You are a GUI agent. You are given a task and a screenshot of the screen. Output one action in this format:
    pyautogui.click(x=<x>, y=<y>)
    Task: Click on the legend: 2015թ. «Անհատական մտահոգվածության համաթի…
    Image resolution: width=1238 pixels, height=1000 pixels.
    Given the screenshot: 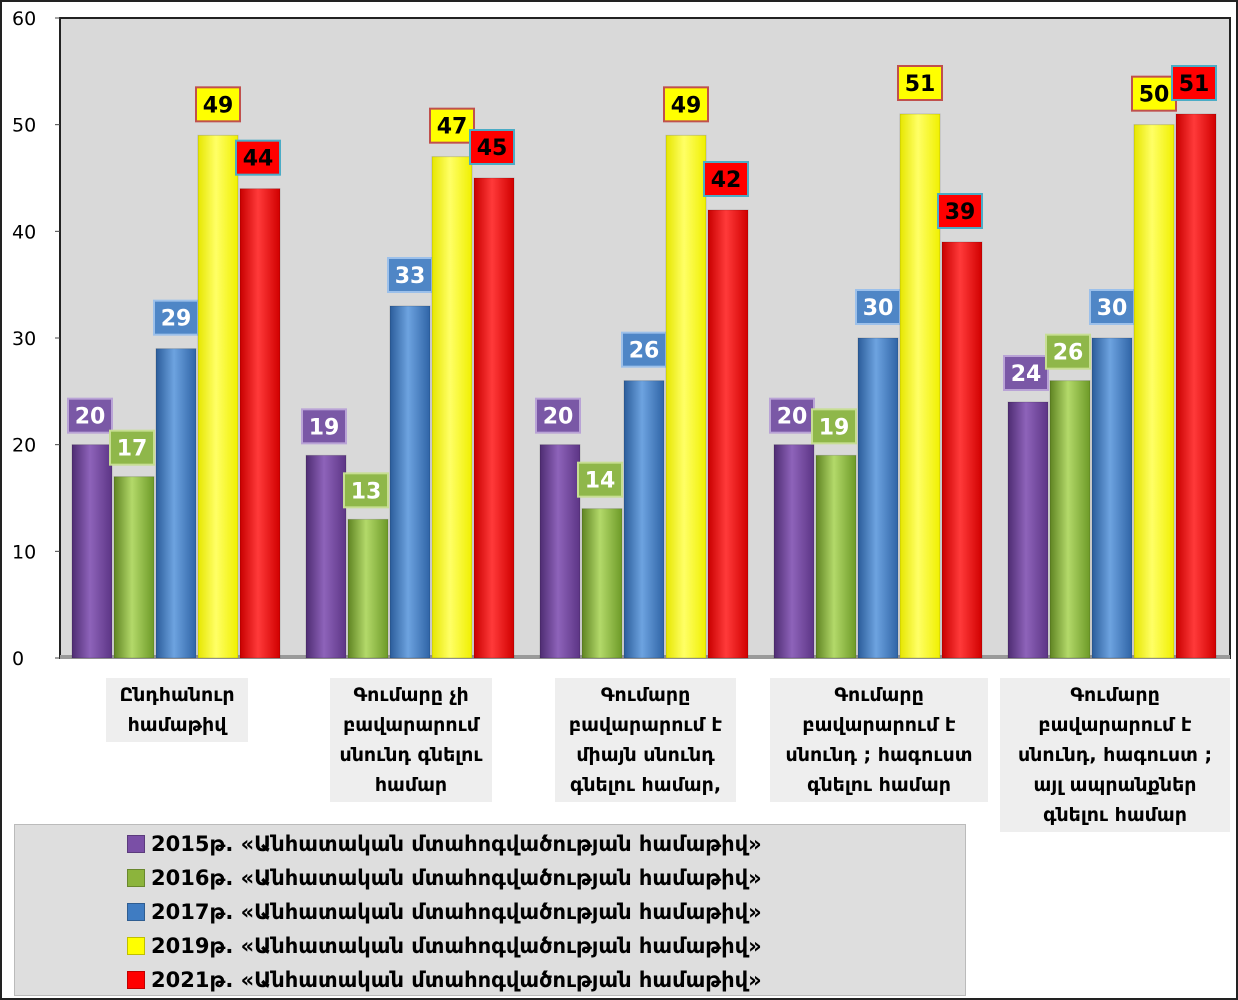 What is the action you would take?
    pyautogui.click(x=490, y=910)
    